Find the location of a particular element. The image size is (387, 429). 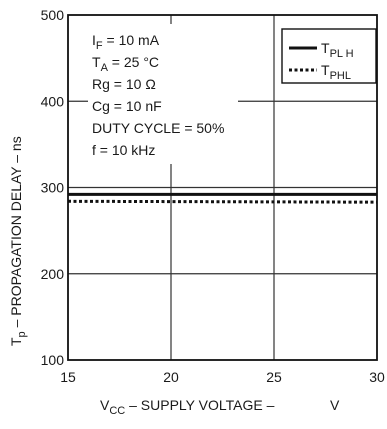

y-tick-label: 300 is located at coordinates (53, 188).